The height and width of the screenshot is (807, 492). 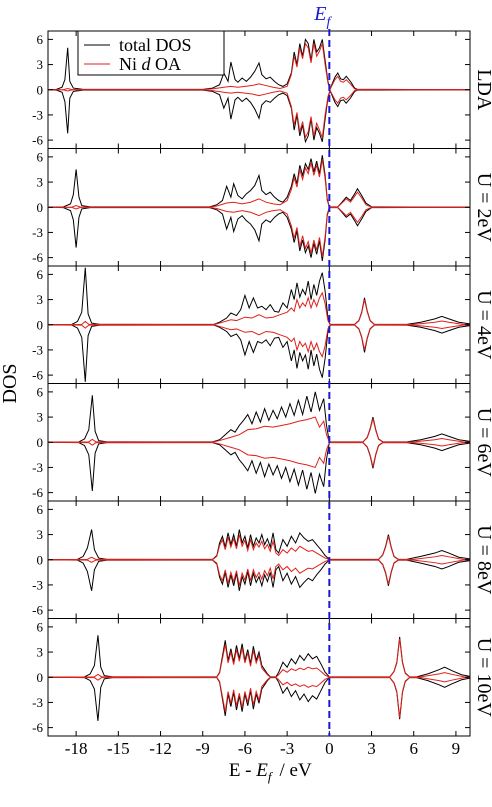 I want to click on panel-label: U = 6eV, so click(x=482, y=443).